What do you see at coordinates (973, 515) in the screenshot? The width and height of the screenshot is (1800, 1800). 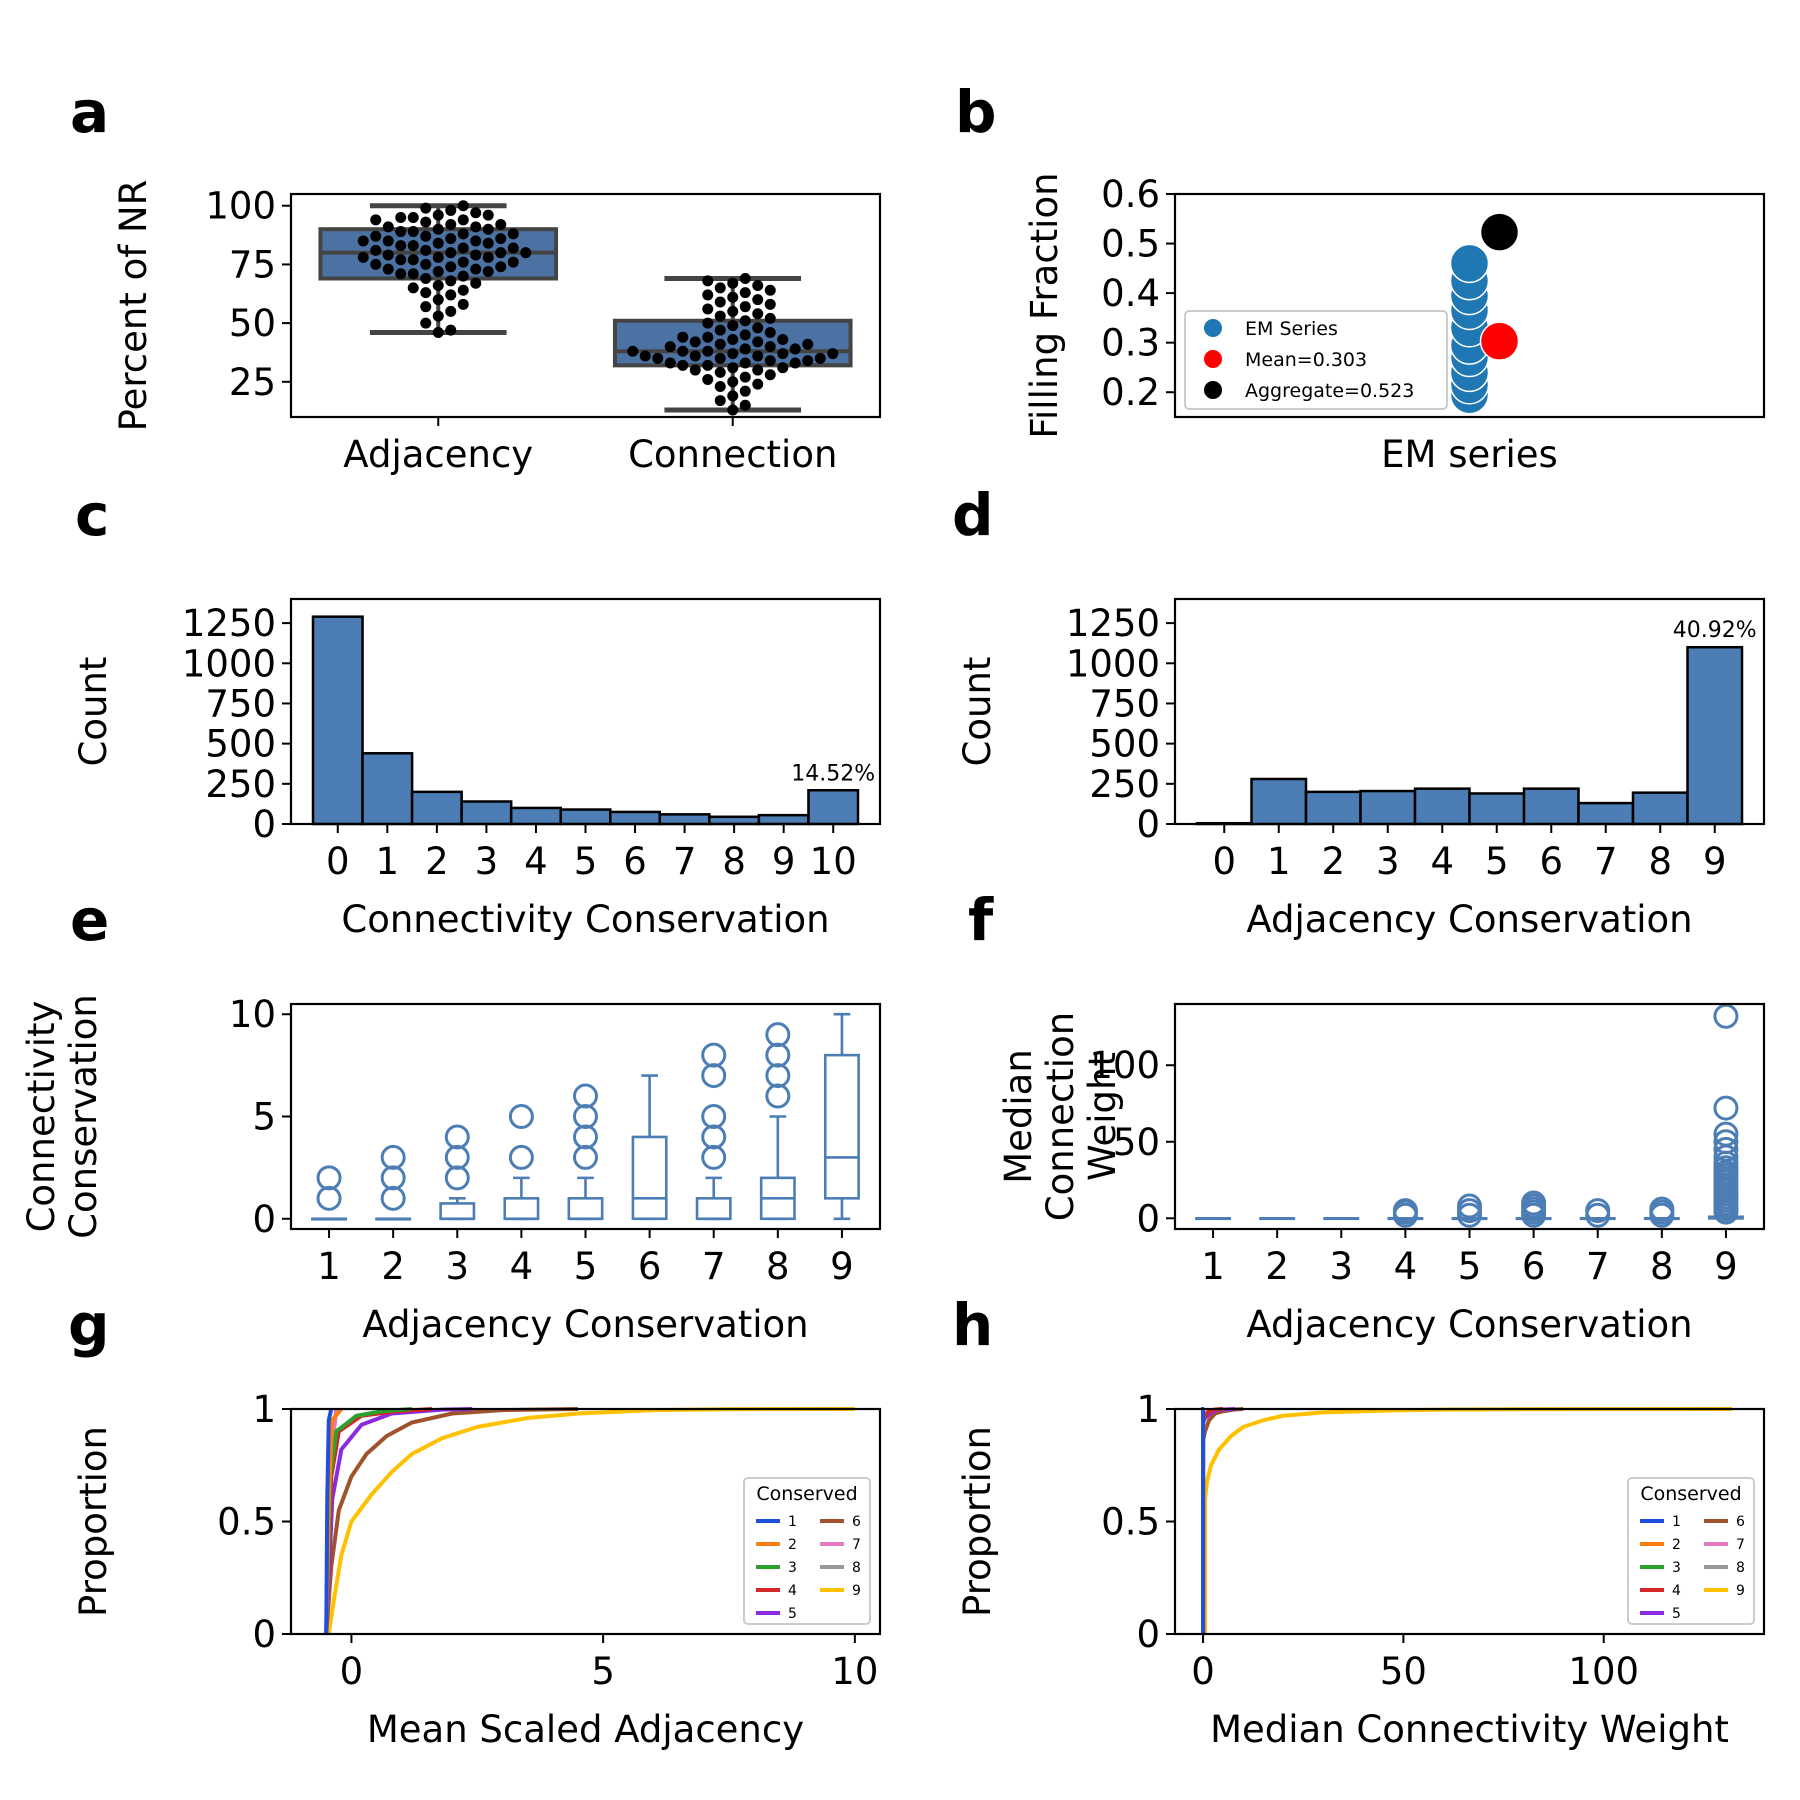 I see `panel-letter-d: d` at bounding box center [973, 515].